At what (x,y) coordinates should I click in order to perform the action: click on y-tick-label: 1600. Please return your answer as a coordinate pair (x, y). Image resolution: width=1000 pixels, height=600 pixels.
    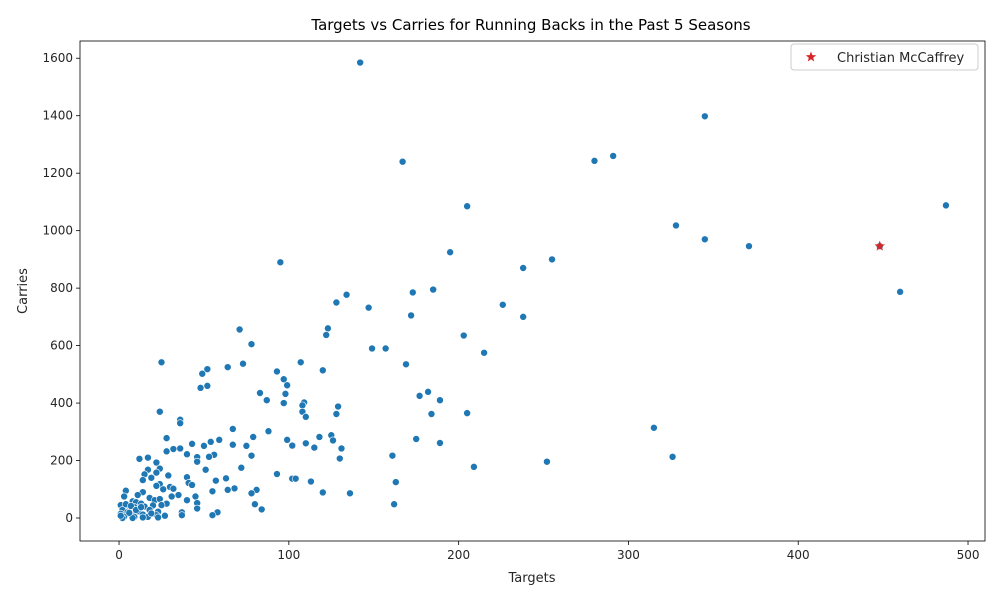
    Looking at the image, I should click on (57, 58).